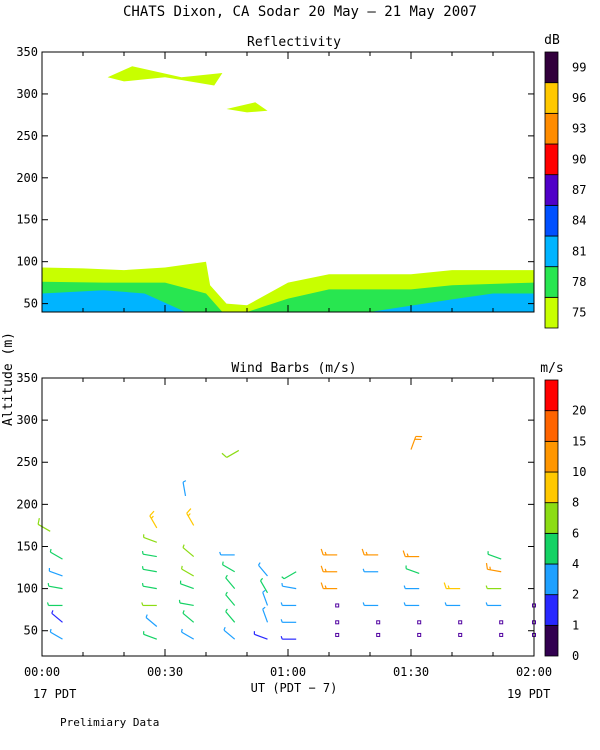  I want to click on y-tick-label: 150, so click(27, 220).